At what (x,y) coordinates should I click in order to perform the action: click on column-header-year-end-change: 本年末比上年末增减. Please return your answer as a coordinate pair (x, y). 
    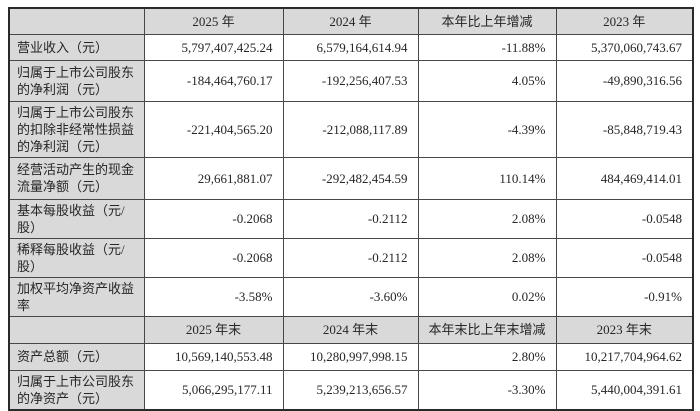
    Looking at the image, I should click on (487, 329).